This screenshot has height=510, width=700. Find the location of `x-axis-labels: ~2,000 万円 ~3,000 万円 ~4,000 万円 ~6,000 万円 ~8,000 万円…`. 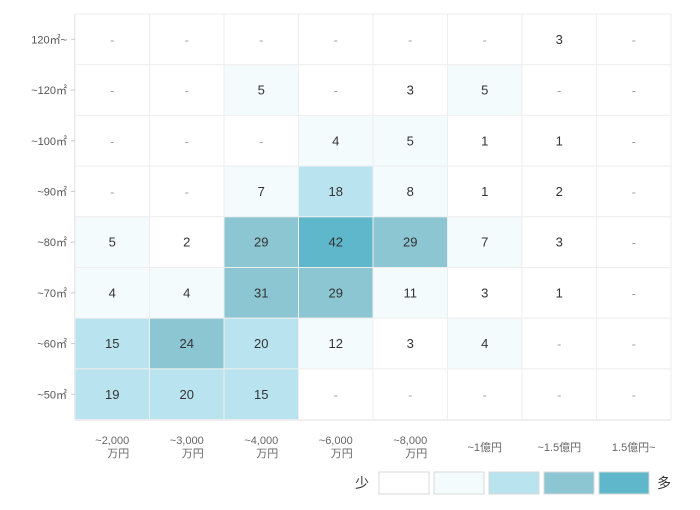

x-axis-labels: ~2,000 万円 ~3,000 万円 ~4,000 万円 ~6,000 万円 ~8,000 万円… is located at coordinates (375, 447).